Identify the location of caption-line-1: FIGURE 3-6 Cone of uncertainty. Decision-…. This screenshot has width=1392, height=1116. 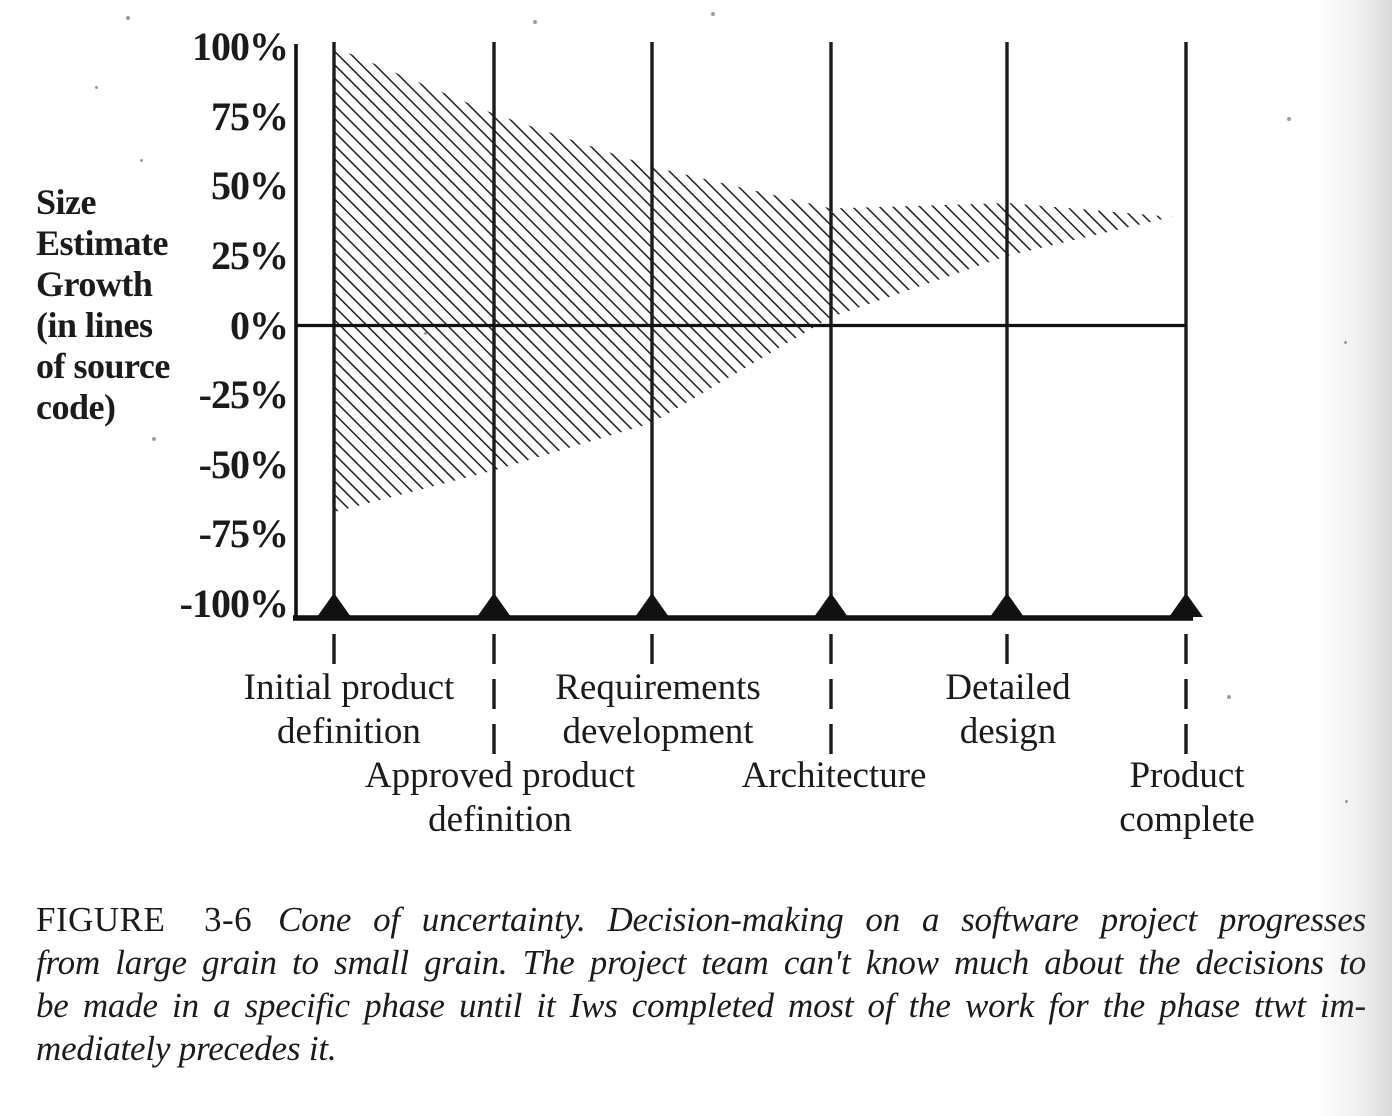
(701, 919).